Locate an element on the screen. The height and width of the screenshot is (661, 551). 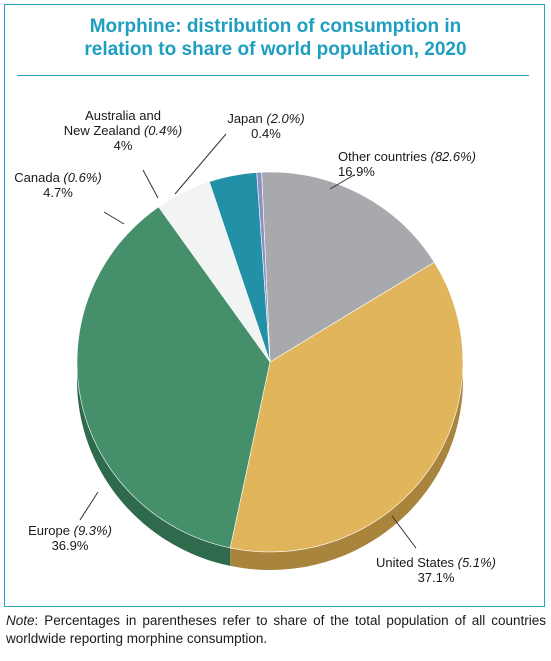
slice-pop-share-5: (2.0%) is located at coordinates (284, 118).